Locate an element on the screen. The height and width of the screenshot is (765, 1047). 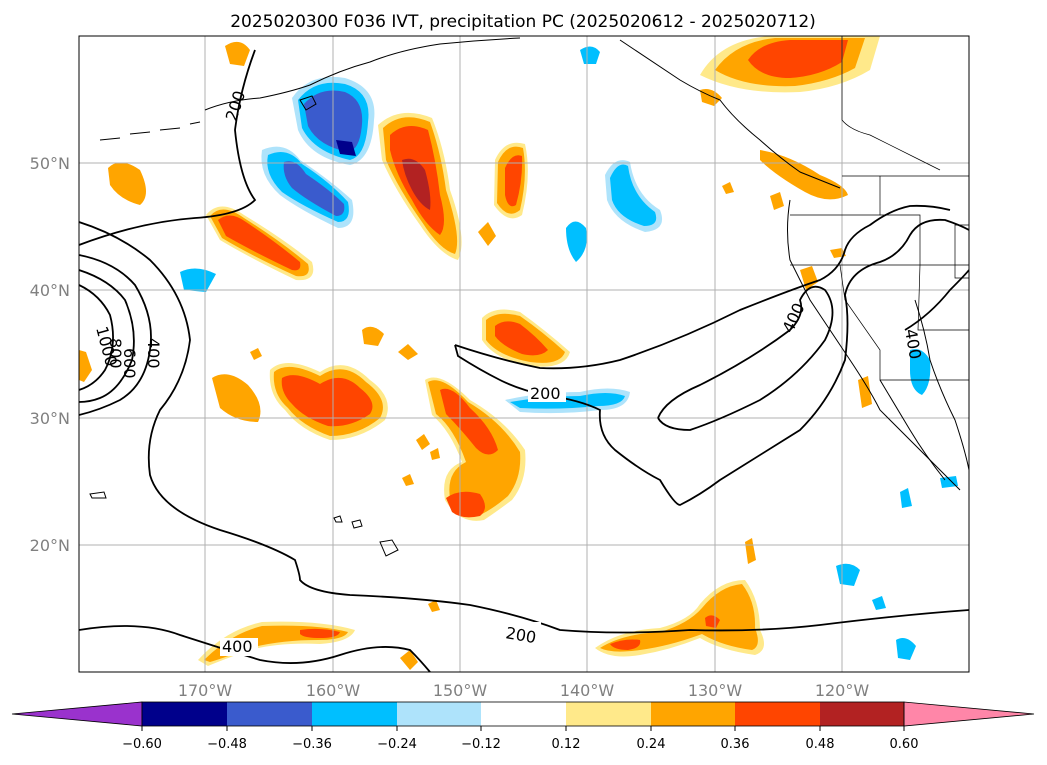
shade-small-155w-14n is located at coordinates (434, 606).